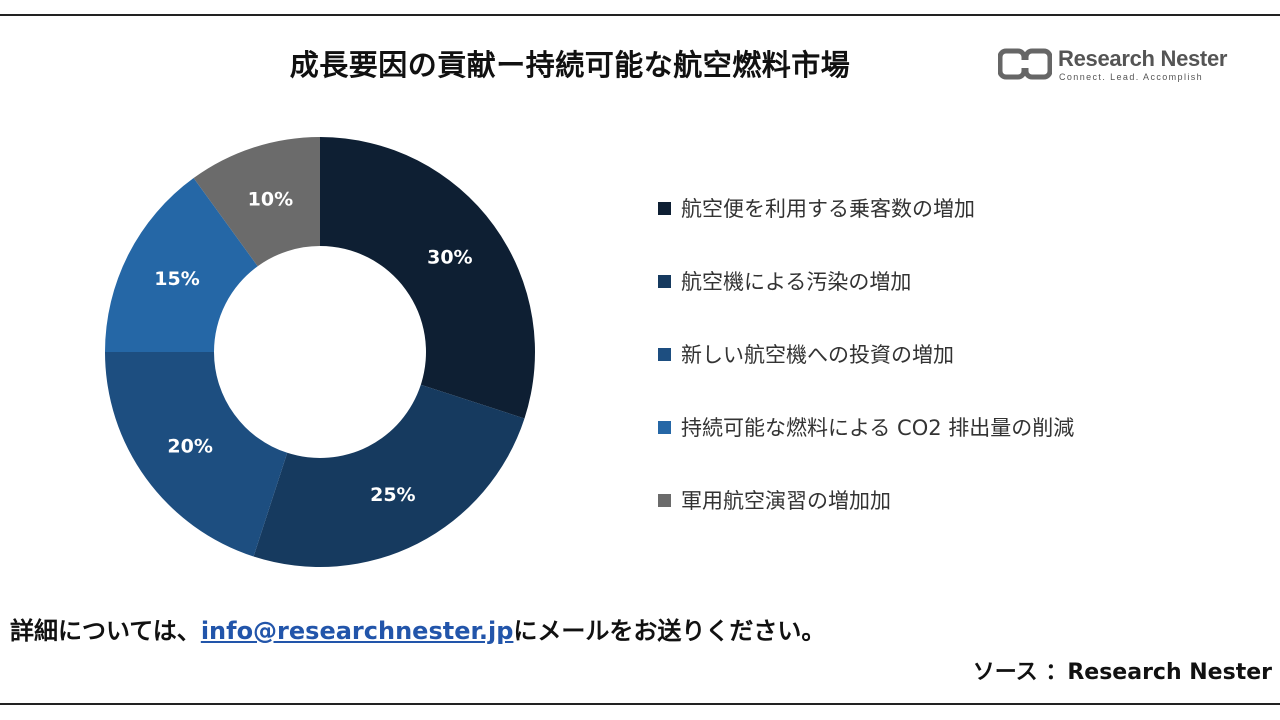 This screenshot has height=720, width=1280. Describe the element at coordinates (796, 282) in the screenshot. I see `legend-label-2: 航空機による汚染の増加` at that location.